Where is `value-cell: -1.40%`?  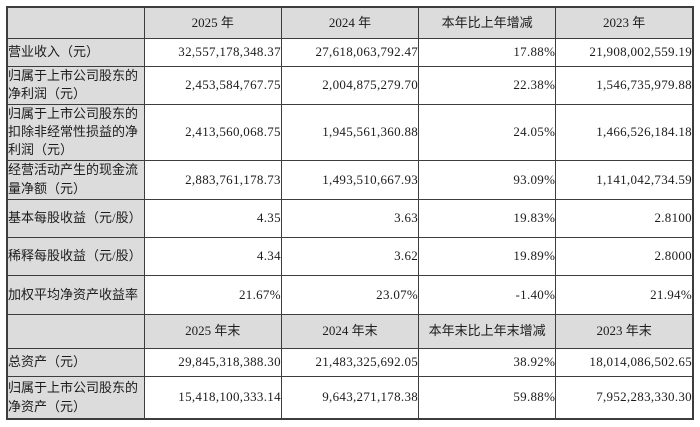 value-cell: -1.40% is located at coordinates (487, 294).